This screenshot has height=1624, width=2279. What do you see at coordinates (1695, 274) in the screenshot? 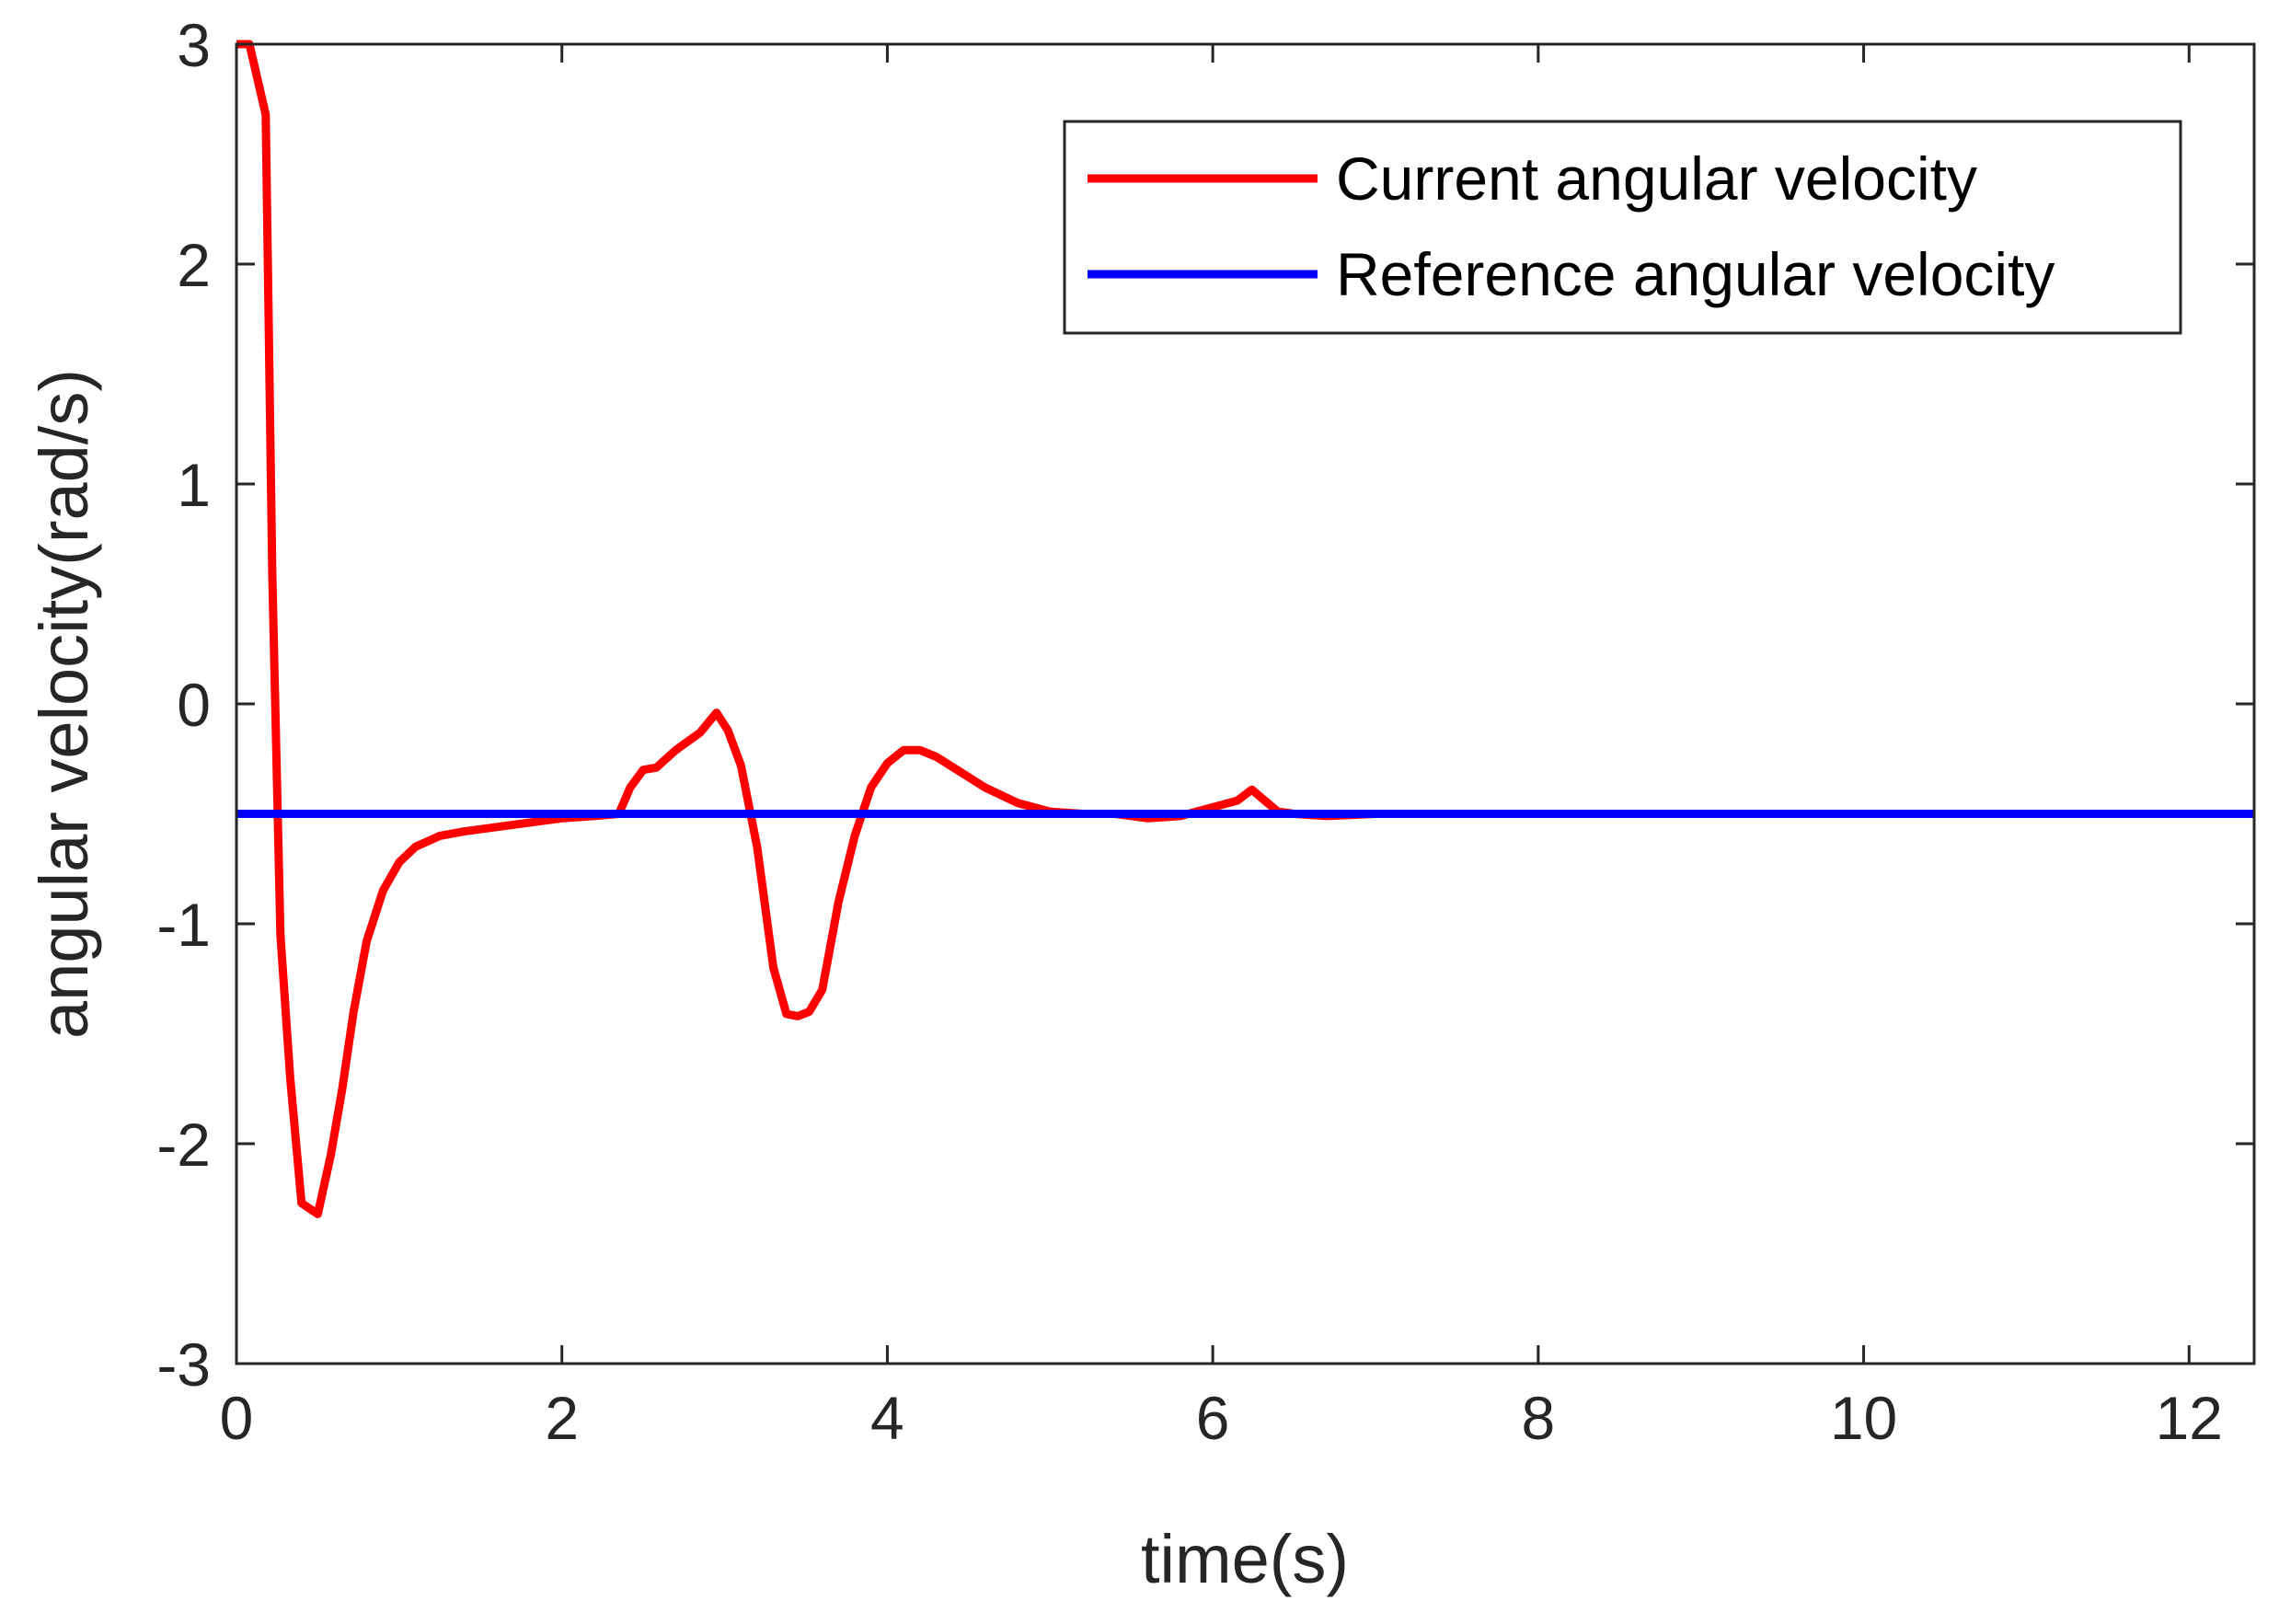
I see `legend-label-reference: Reference angular velocity` at bounding box center [1695, 274].